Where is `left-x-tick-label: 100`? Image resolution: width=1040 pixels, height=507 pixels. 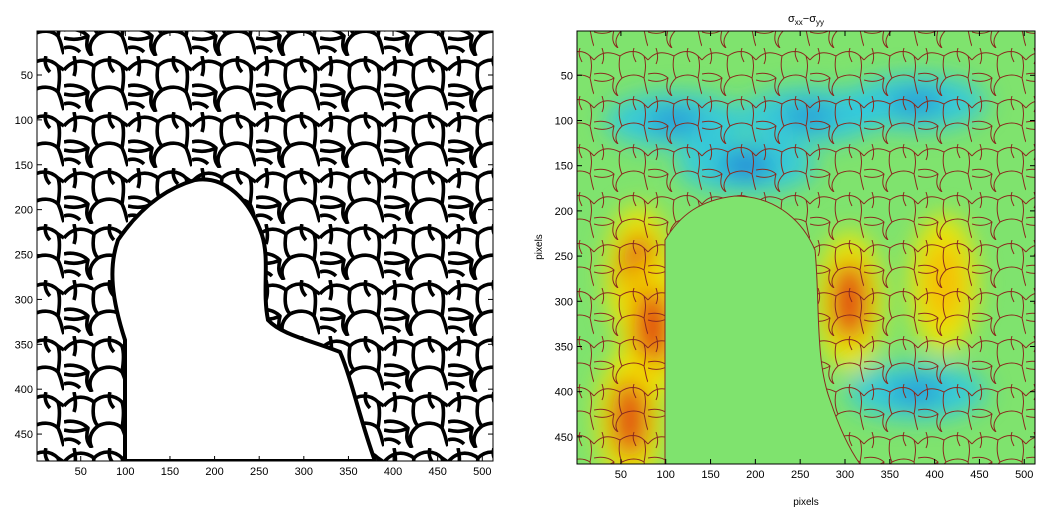
left-x-tick-label: 100 is located at coordinates (125, 472).